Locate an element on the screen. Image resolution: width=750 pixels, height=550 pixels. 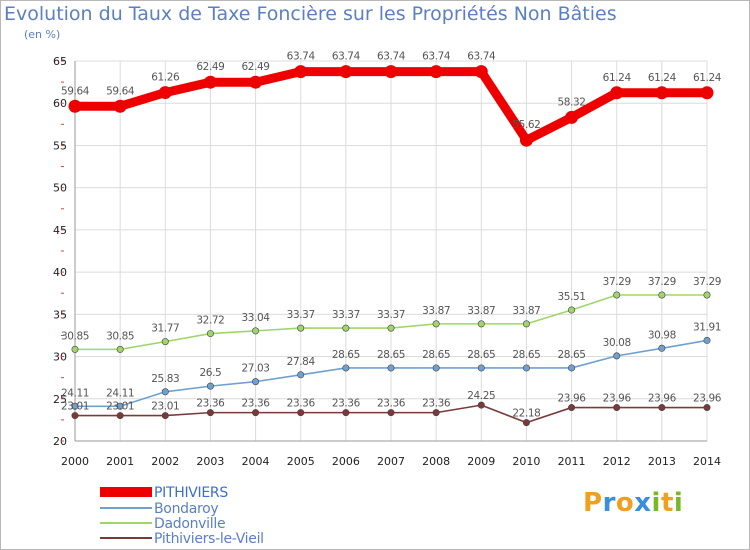
series-pithiviers is located at coordinates (391, 106).